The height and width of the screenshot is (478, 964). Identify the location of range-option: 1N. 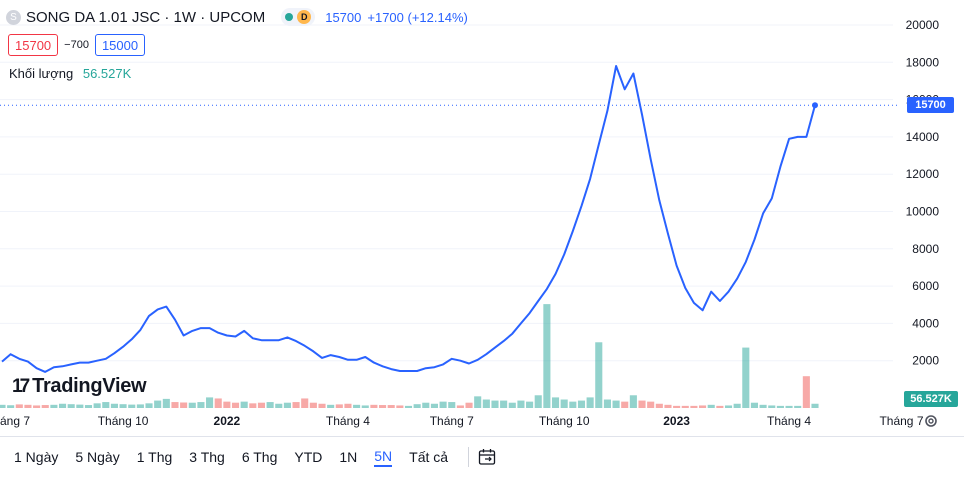
(348, 457).